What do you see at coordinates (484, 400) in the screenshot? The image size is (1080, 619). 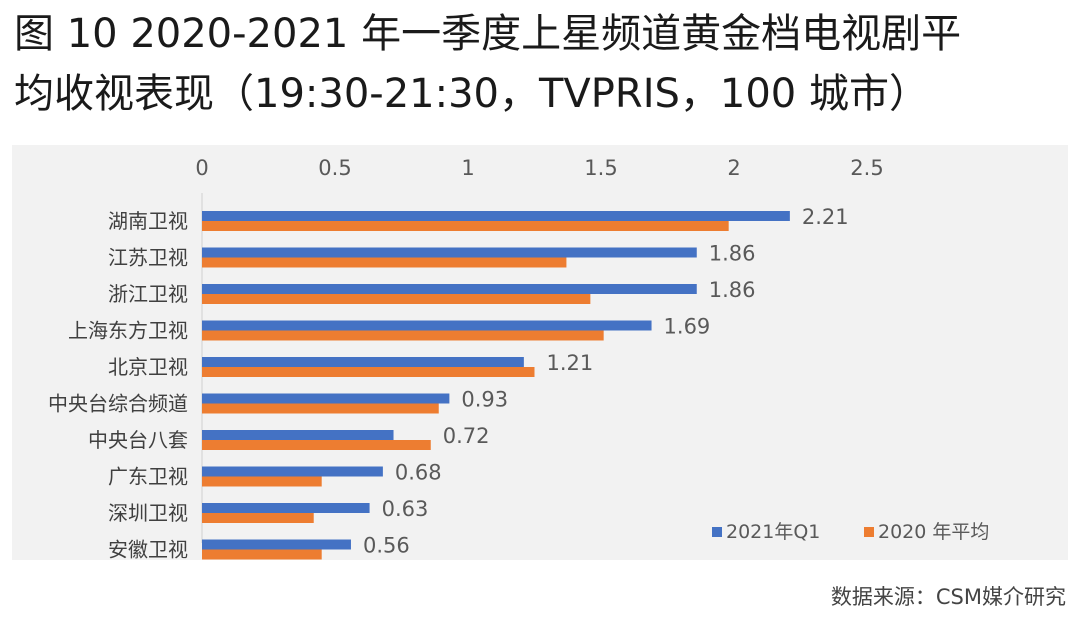 I see `data-label: 0.93` at bounding box center [484, 400].